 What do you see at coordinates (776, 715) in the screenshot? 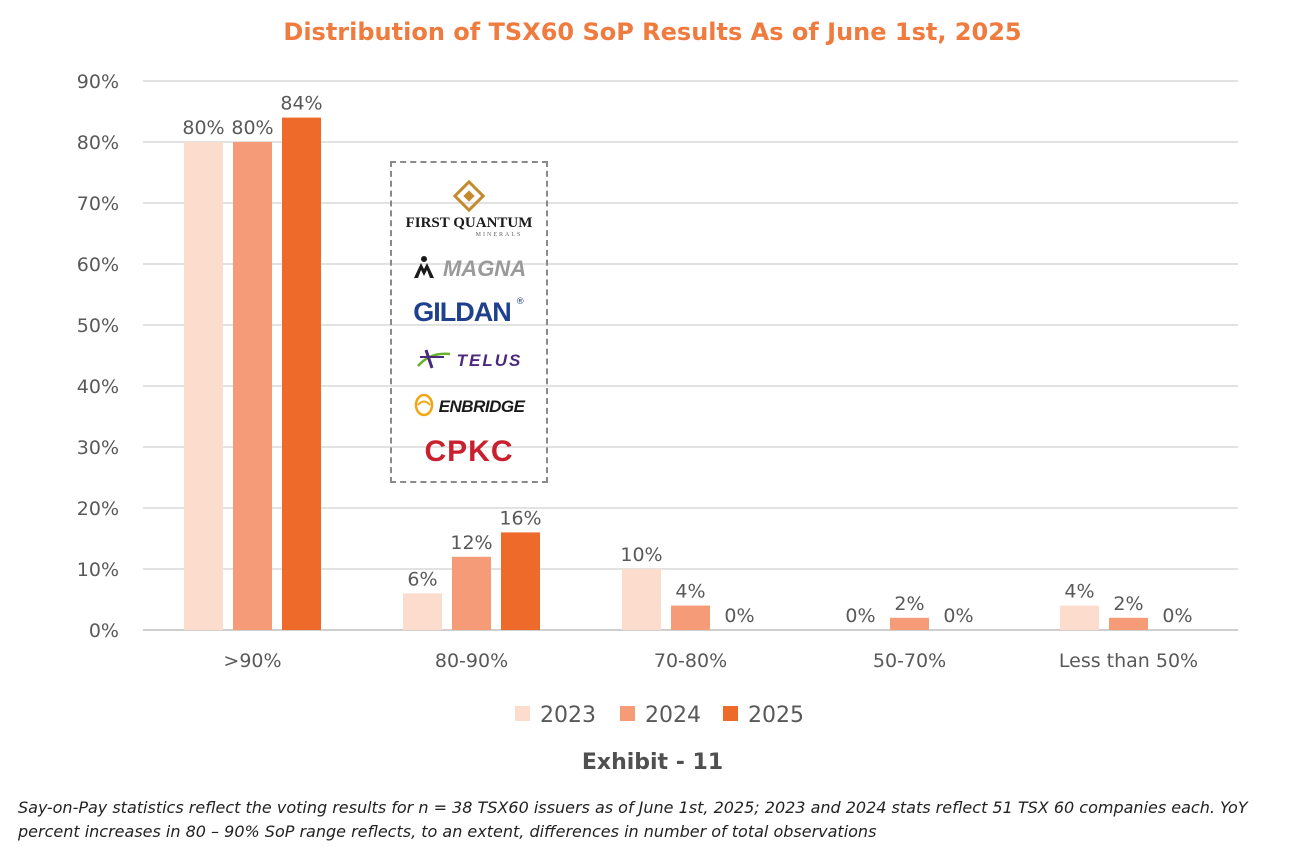
I see `legend-label: 2025` at bounding box center [776, 715].